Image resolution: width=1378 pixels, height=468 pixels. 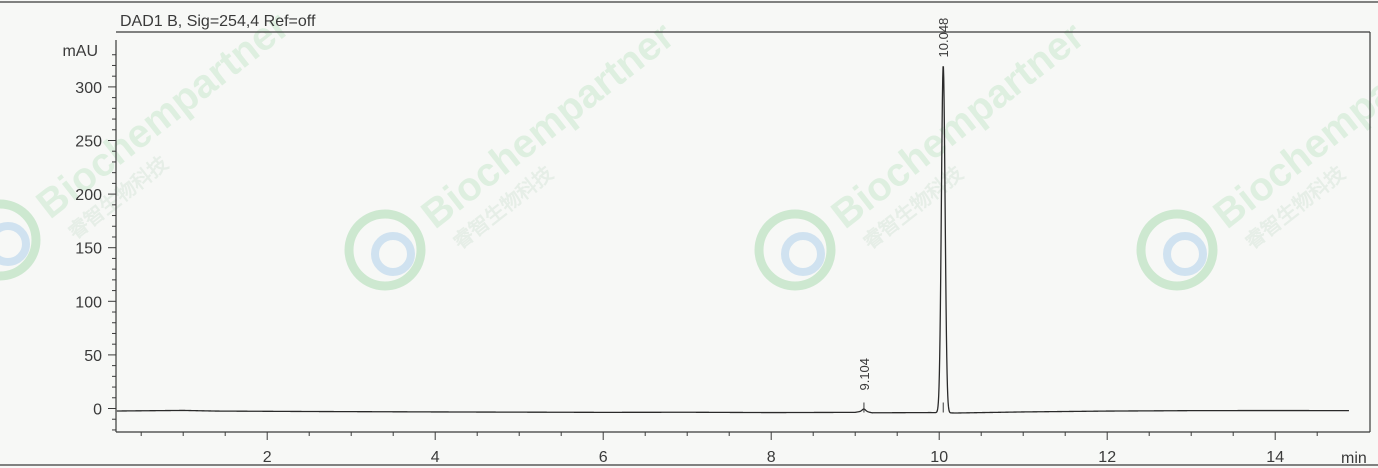 I want to click on y-tick-label: 50, so click(x=93, y=356).